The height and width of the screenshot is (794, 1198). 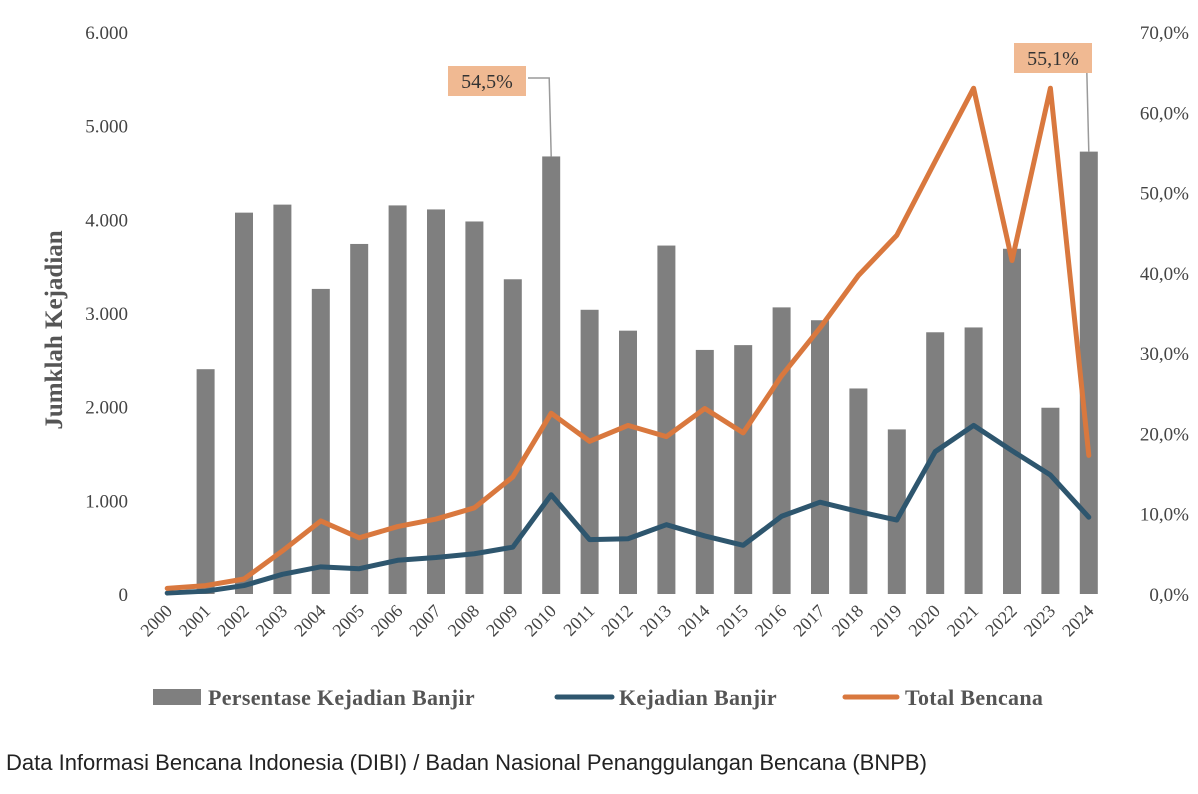 What do you see at coordinates (666, 419) in the screenshot?
I see `bar-2013` at bounding box center [666, 419].